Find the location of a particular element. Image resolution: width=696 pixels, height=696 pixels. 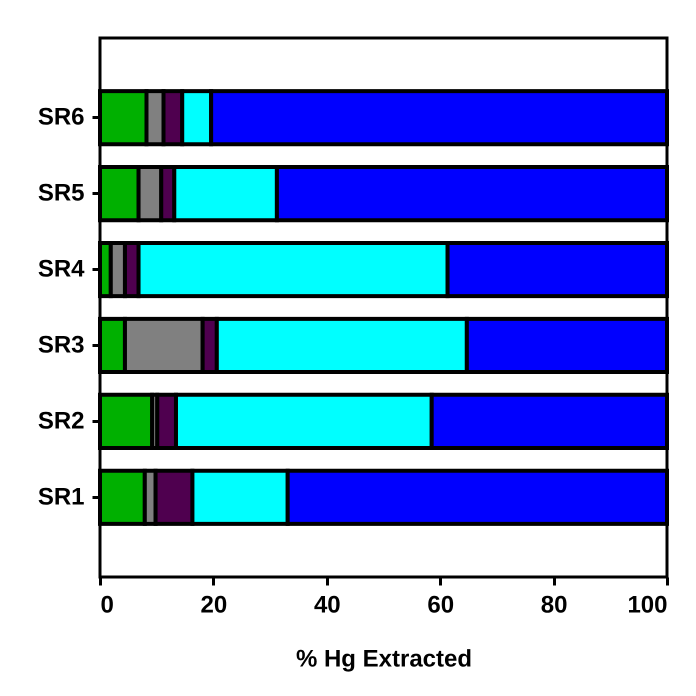

y-tick-label: SR1 is located at coordinates (61, 496).